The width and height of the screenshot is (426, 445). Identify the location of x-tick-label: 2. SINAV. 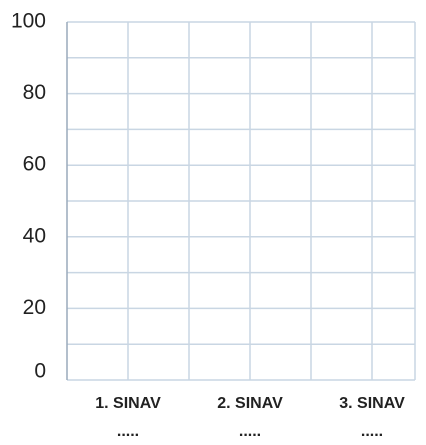
(250, 403).